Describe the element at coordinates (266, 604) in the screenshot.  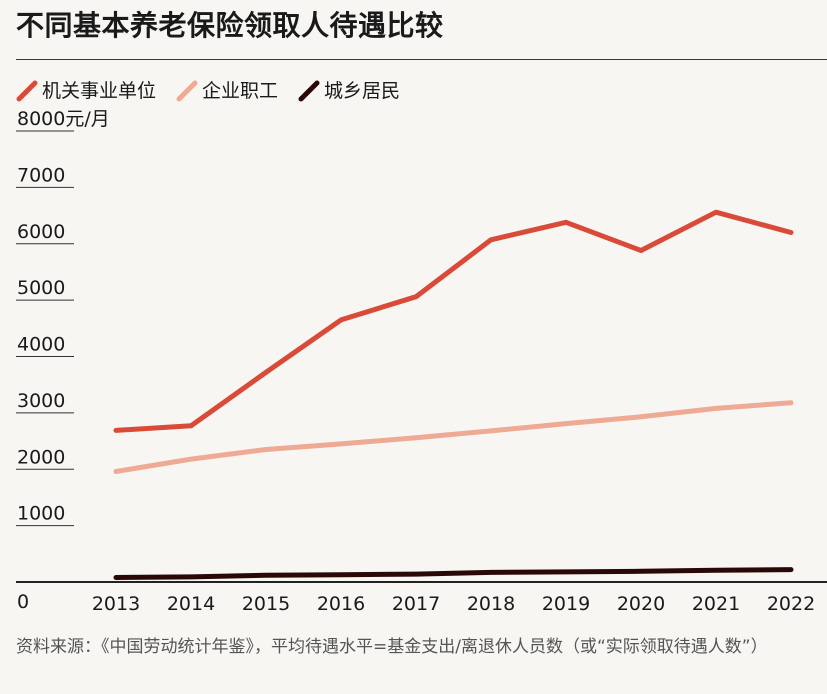
I see `x-tick-label: 2015` at that location.